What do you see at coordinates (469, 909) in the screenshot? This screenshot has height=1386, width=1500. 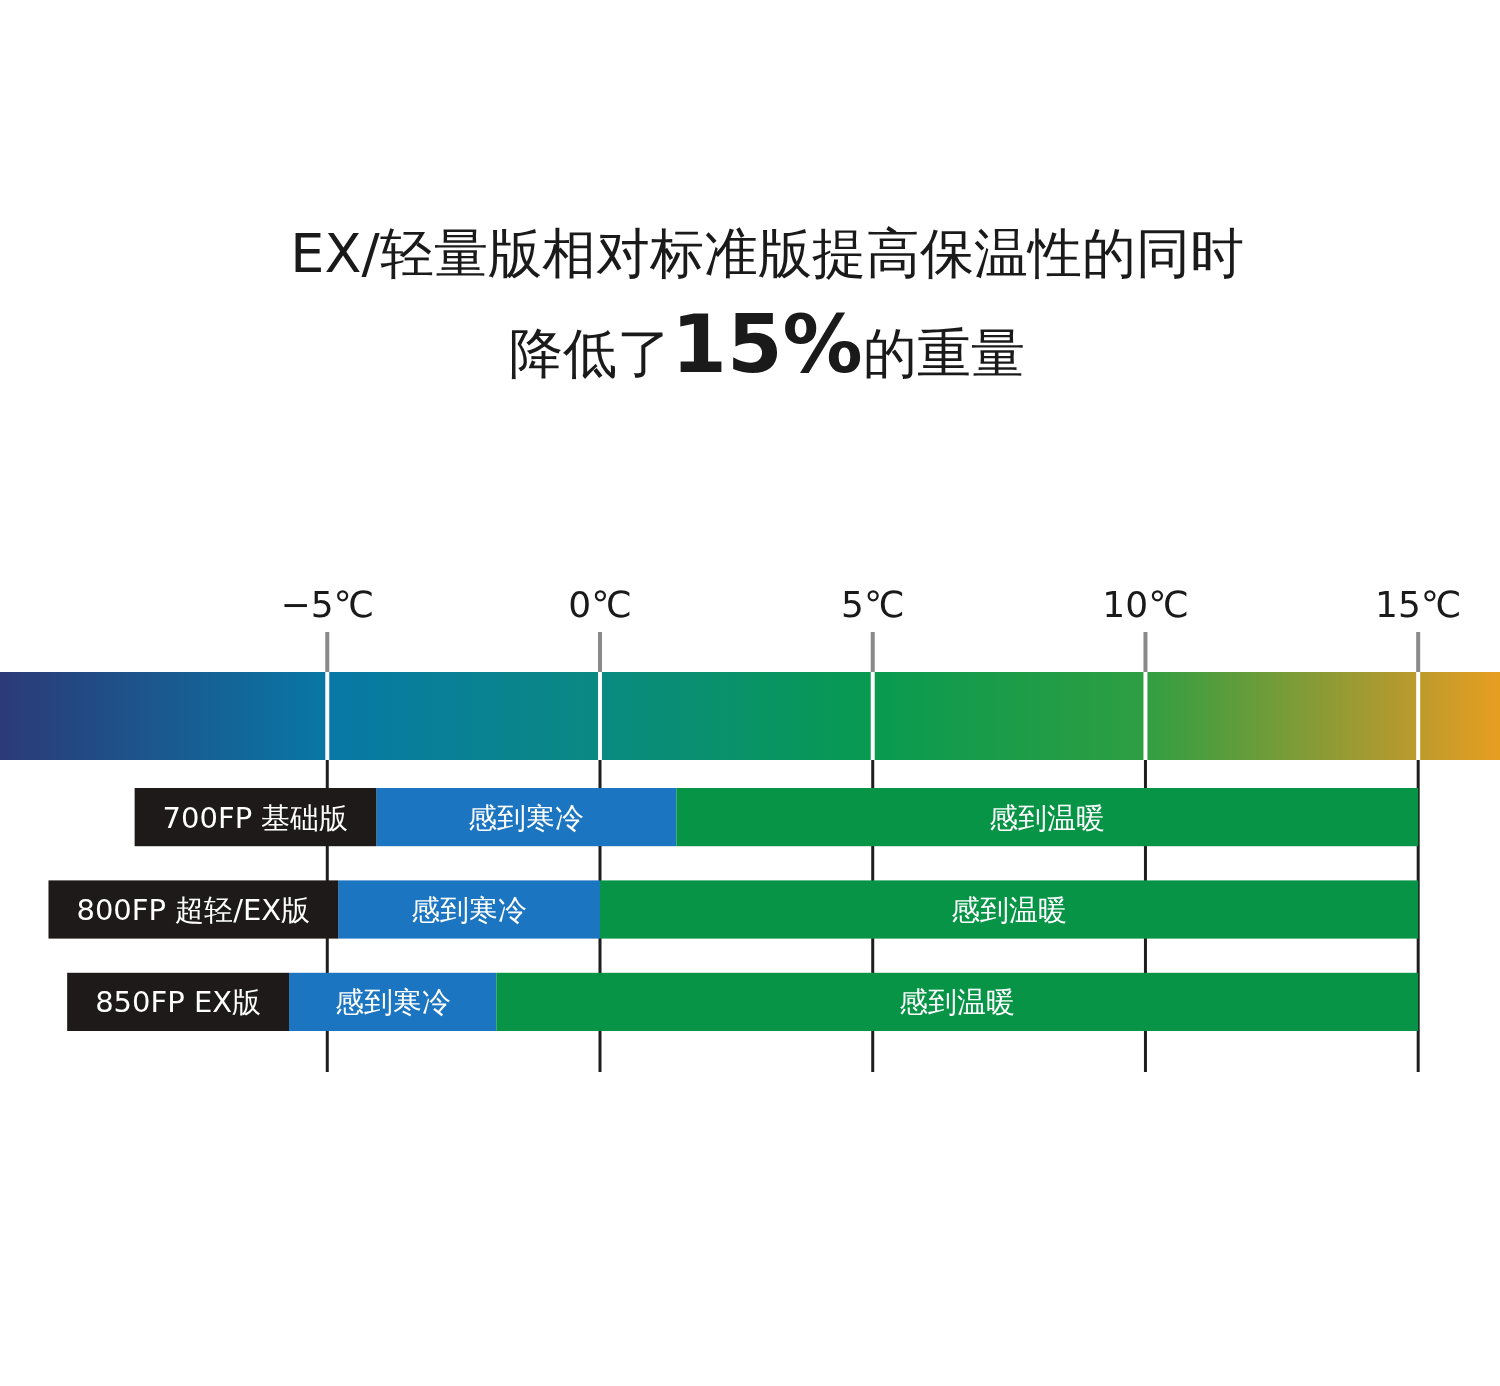 I see `series-label: 感到寒冷` at bounding box center [469, 909].